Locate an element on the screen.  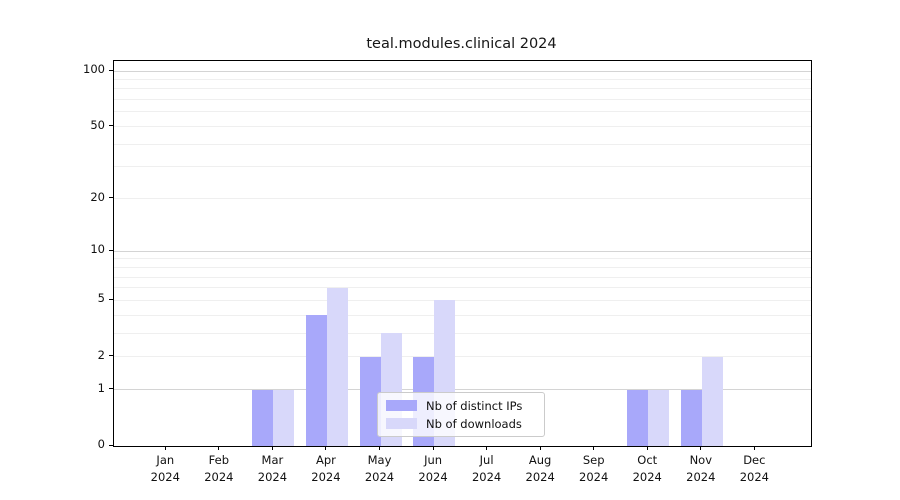
y-tick-label: 1 is located at coordinates (101, 387).